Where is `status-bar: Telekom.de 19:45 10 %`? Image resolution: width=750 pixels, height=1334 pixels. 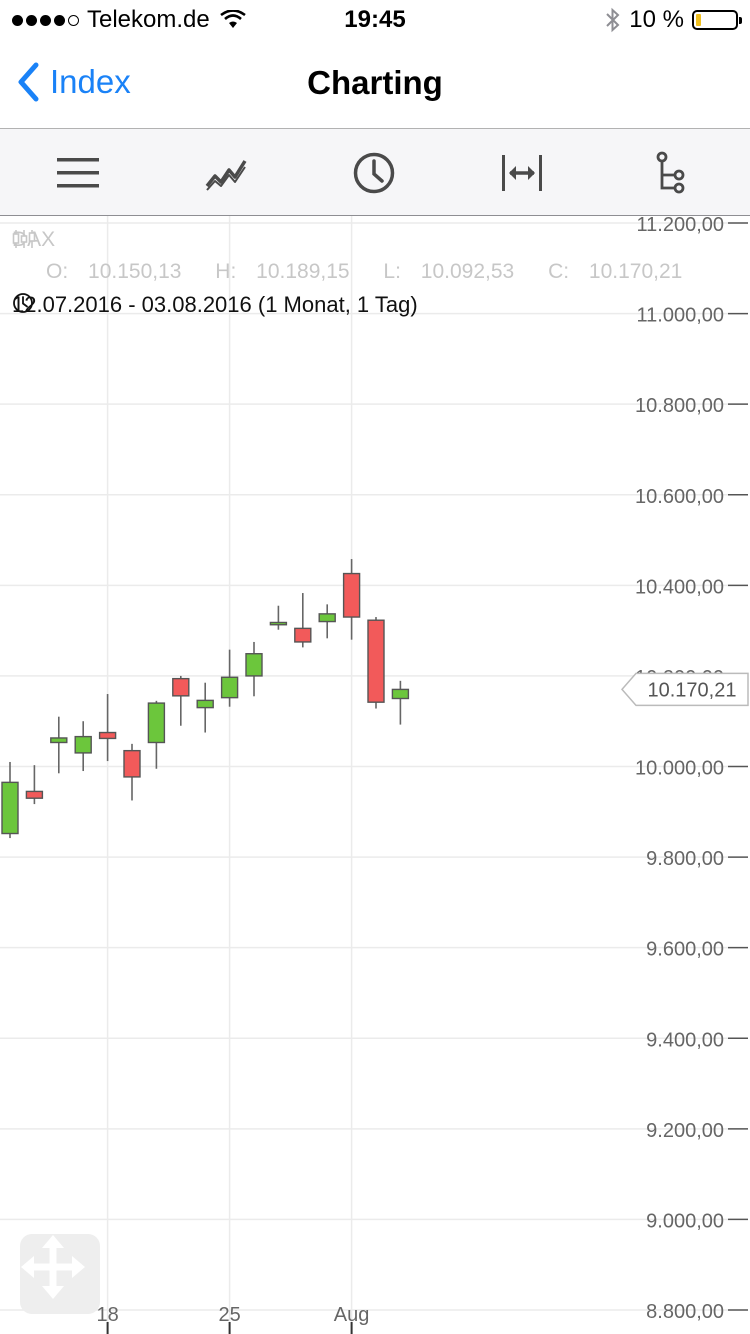
status-bar: Telekom.de 19:45 10 % is located at coordinates (375, 20).